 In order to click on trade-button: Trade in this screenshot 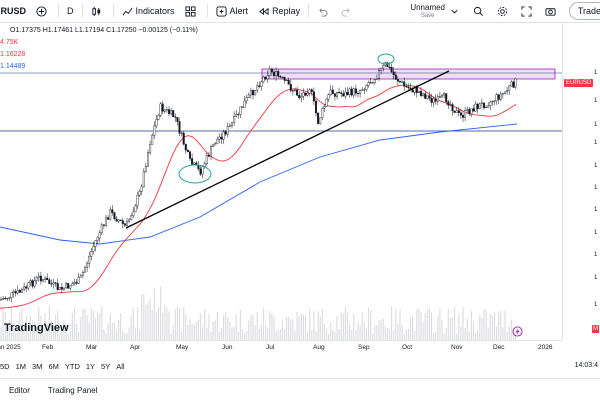, I will do `click(584, 11)`.